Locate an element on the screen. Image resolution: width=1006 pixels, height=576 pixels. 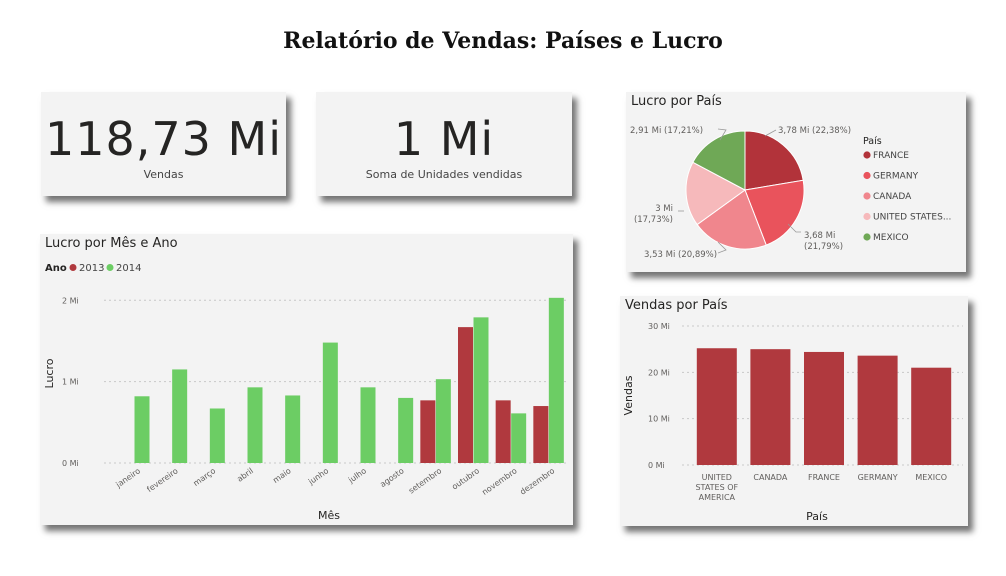
pie-slice-CANADA is located at coordinates (731, 219).